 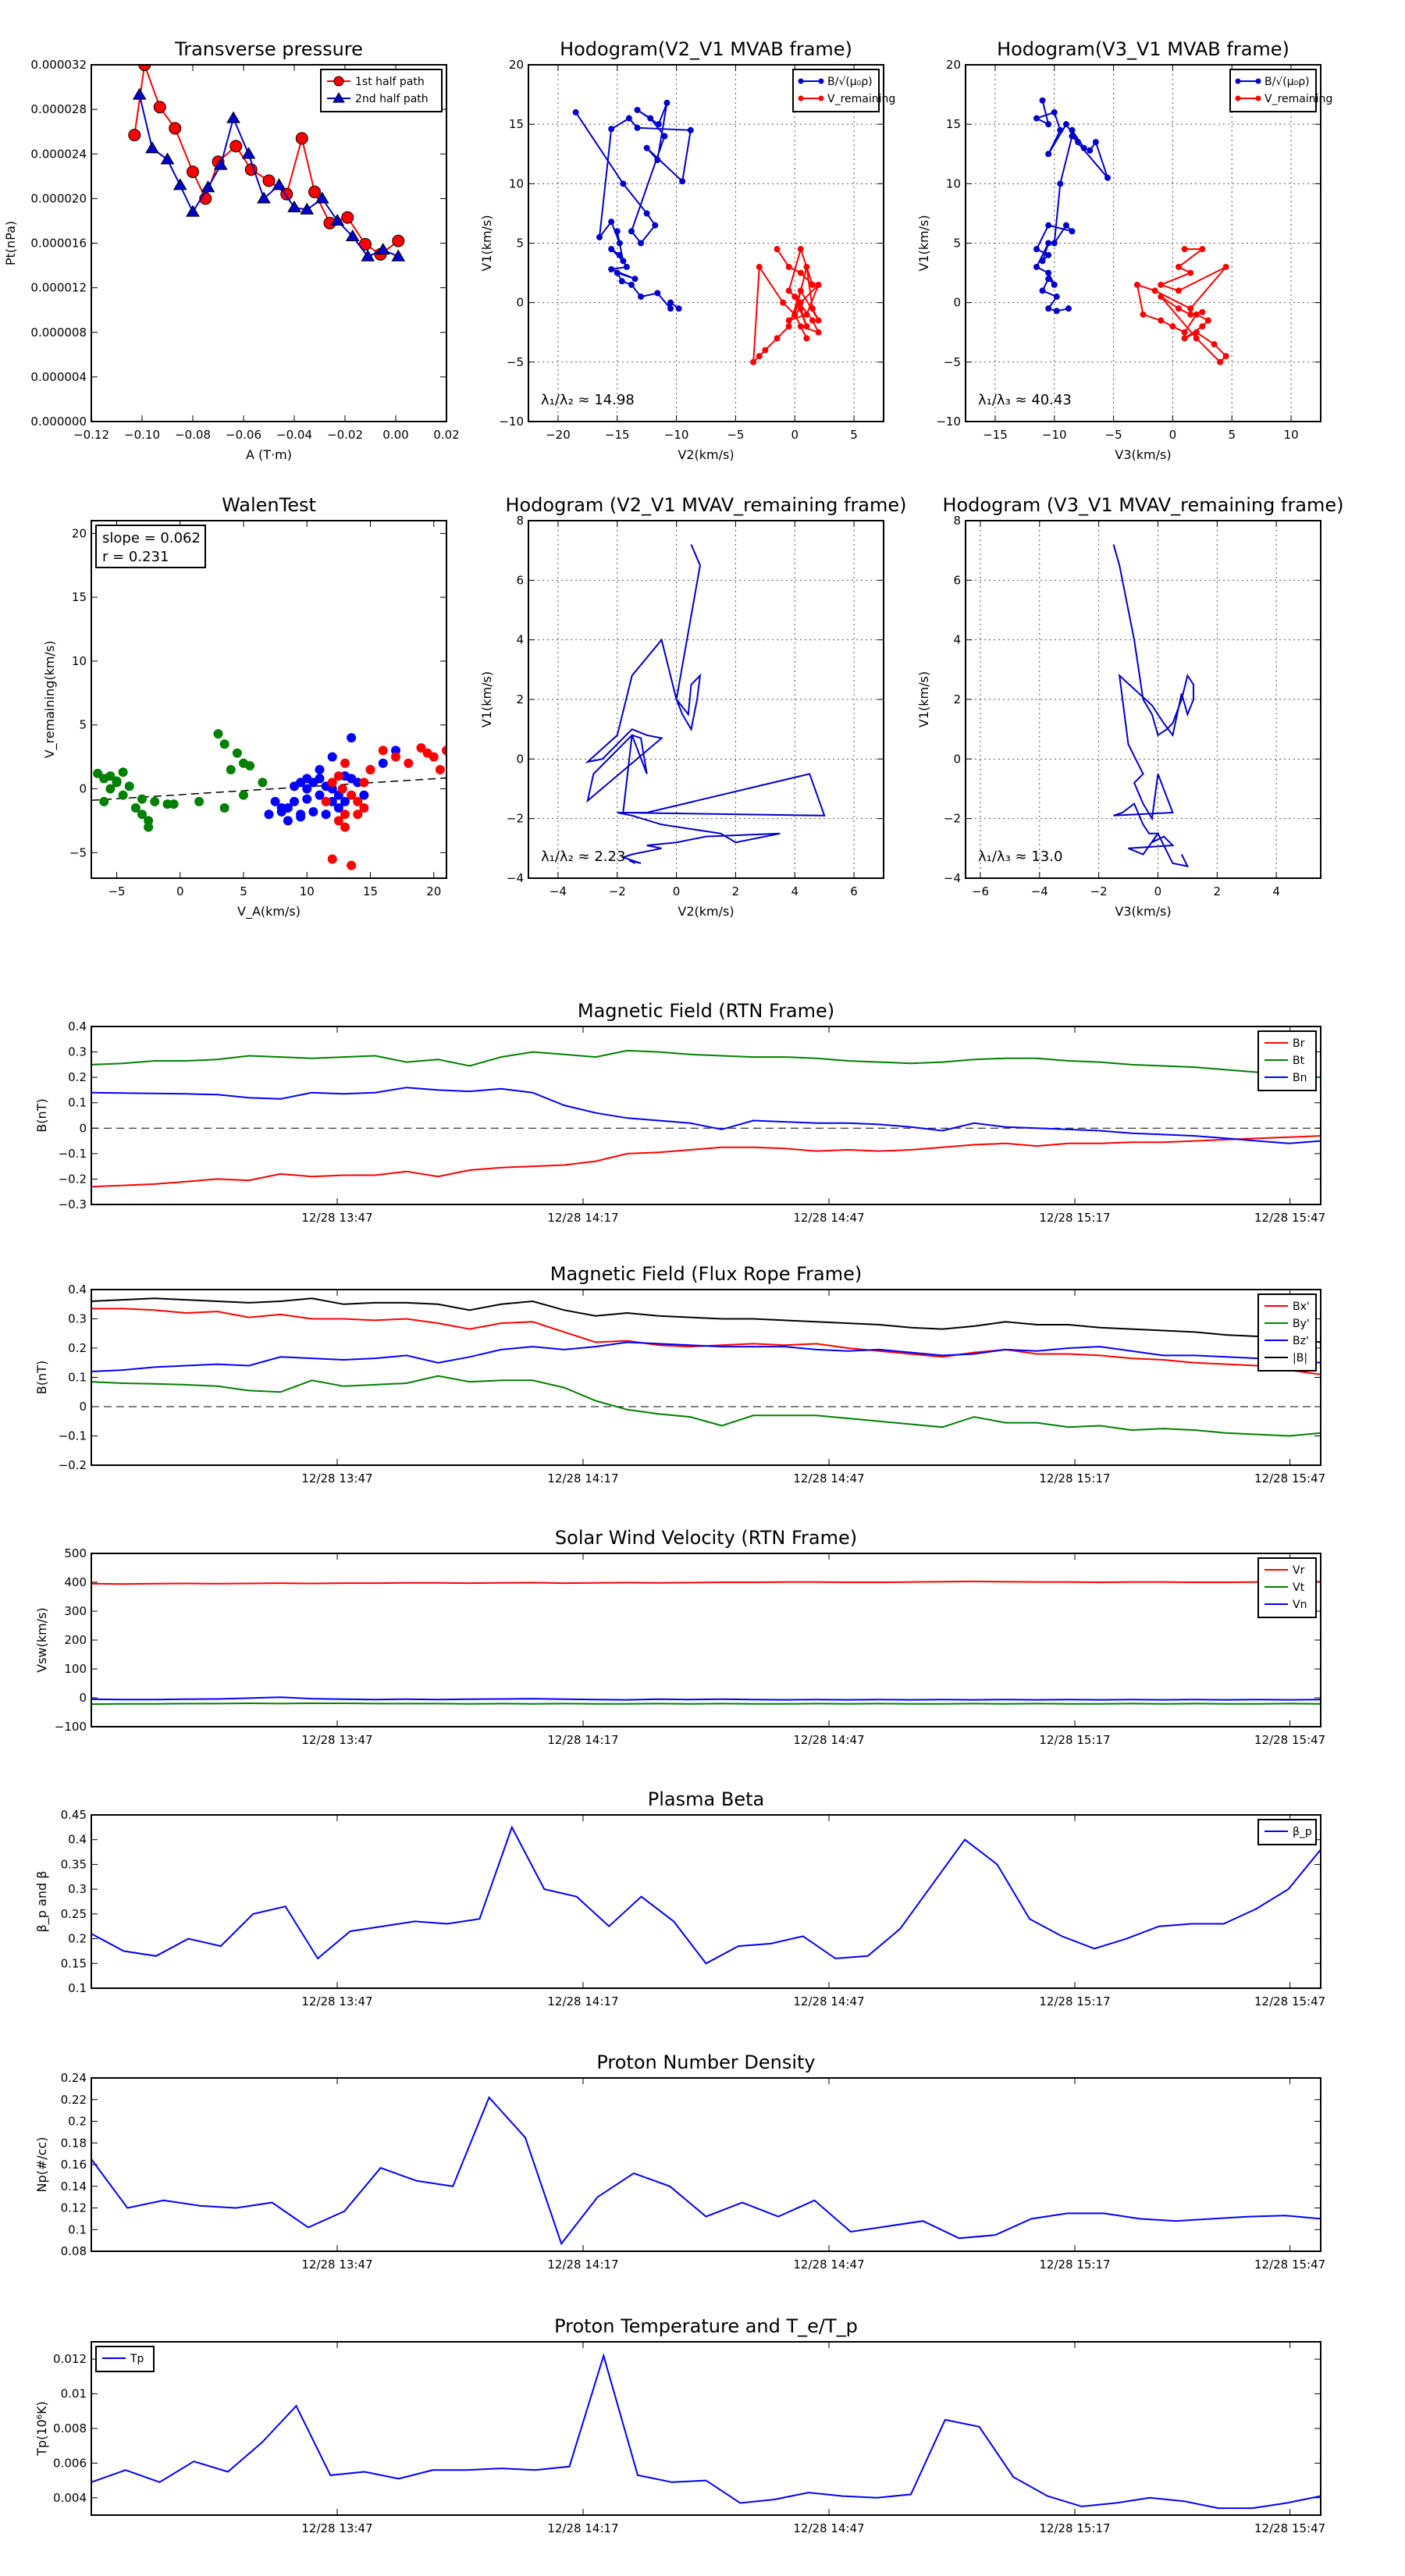 I want to click on chart-title: Proton Temperature and T_e/T_p, so click(x=706, y=2326).